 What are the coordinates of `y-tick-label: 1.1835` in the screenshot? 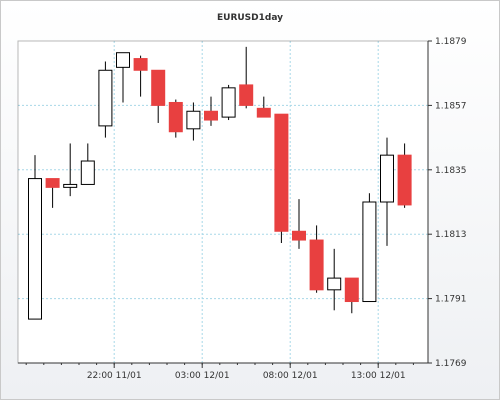 It's located at (451, 171).